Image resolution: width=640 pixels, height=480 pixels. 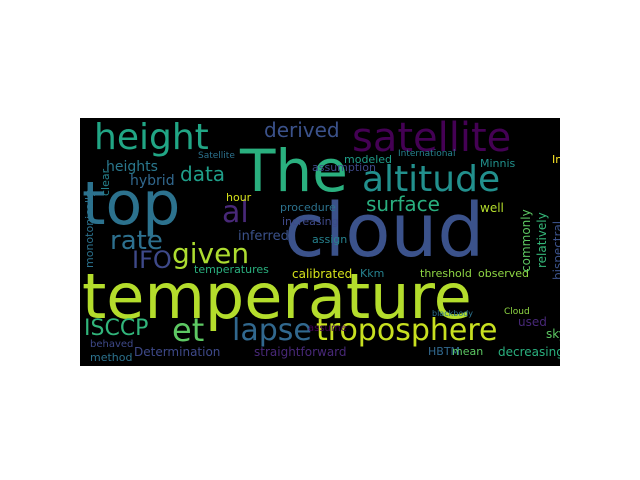 What do you see at coordinates (111, 357) in the screenshot?
I see `word-method: method` at bounding box center [111, 357].